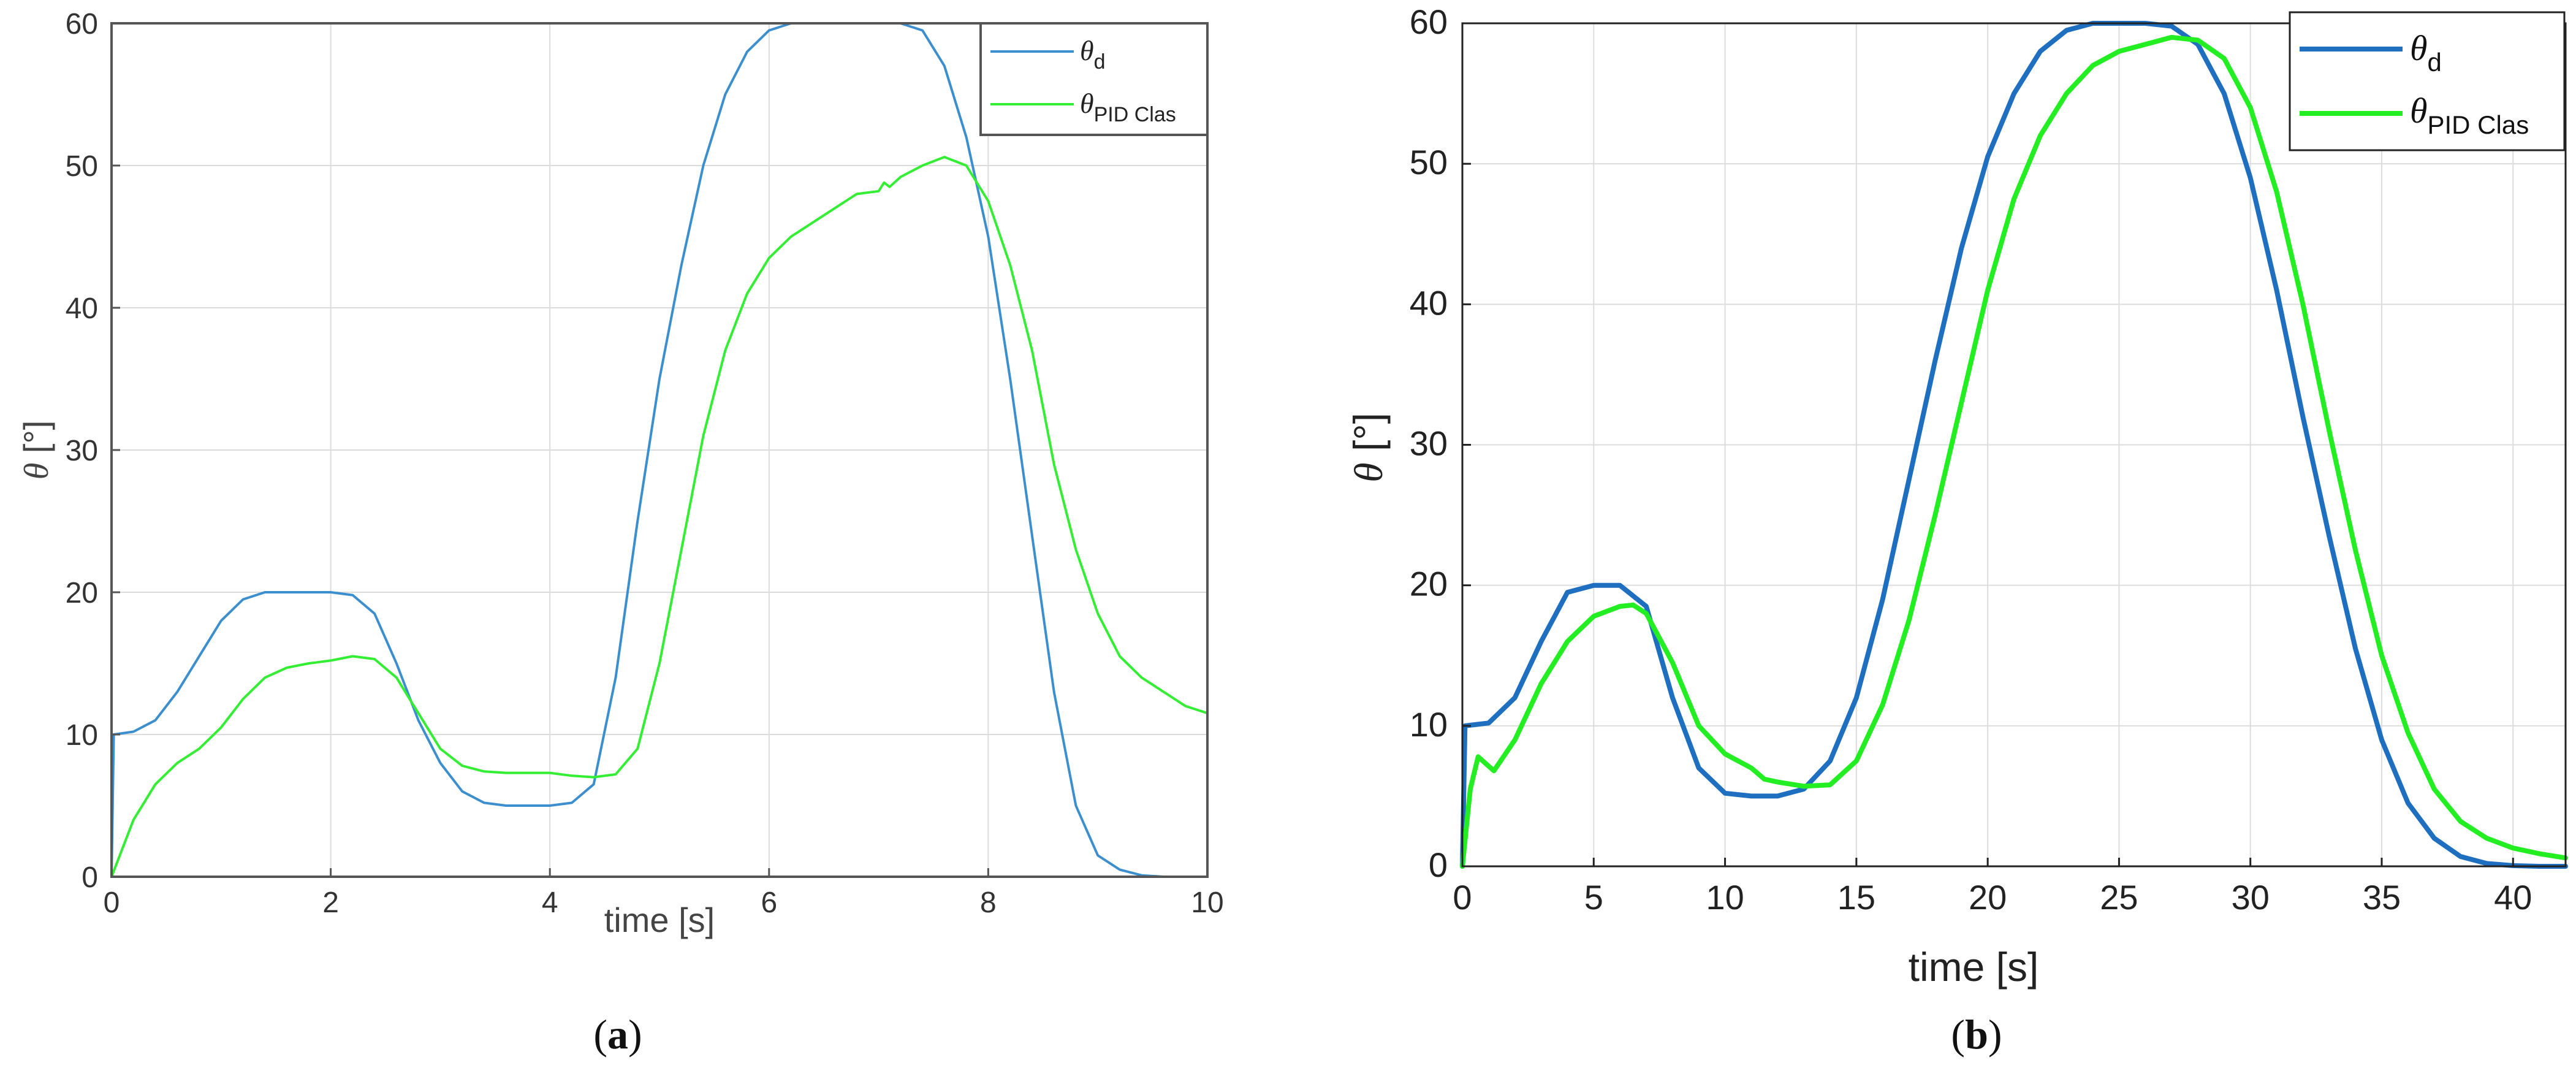 This screenshot has width=2576, height=1076. I want to click on panel-label-a: (a), so click(617, 1034).